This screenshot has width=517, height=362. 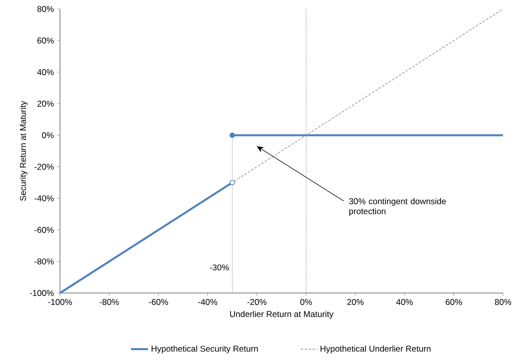 What do you see at coordinates (44, 167) in the screenshot?
I see `y-tick-label: -20%` at bounding box center [44, 167].